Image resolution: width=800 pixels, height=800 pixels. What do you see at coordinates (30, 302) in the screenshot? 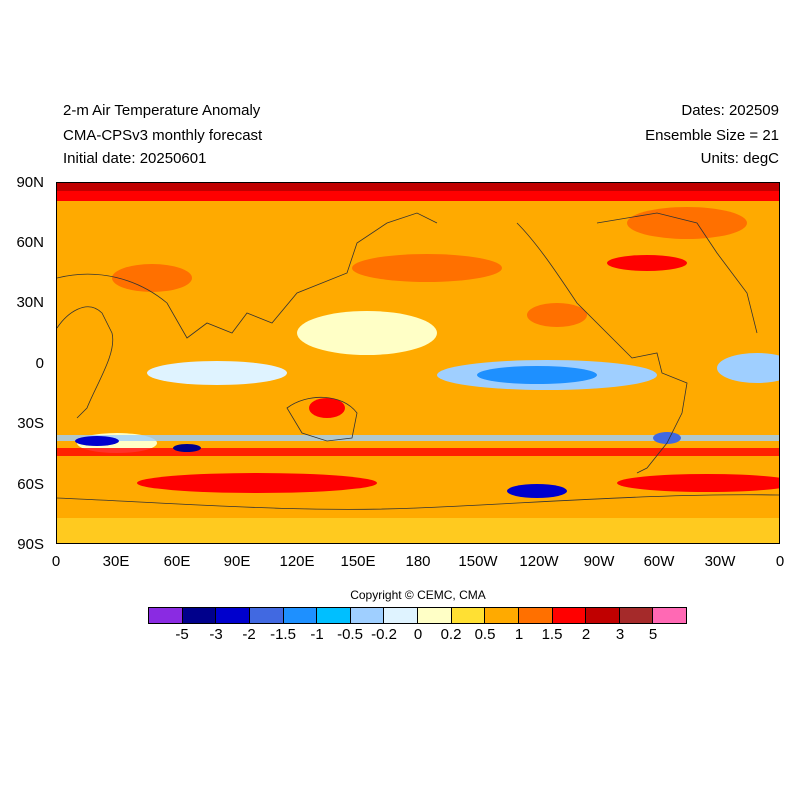
I see `lat-label: 30N` at bounding box center [30, 302].